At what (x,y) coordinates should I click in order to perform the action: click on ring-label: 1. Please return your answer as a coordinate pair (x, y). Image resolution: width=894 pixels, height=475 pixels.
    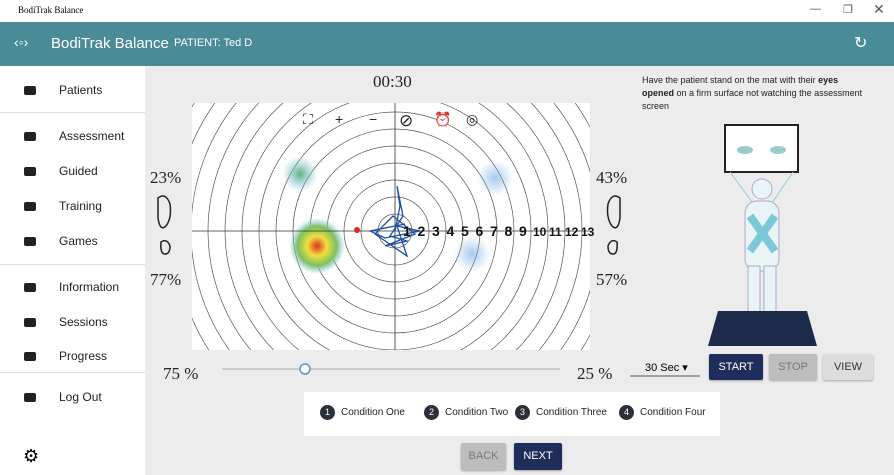
    Looking at the image, I should click on (407, 231).